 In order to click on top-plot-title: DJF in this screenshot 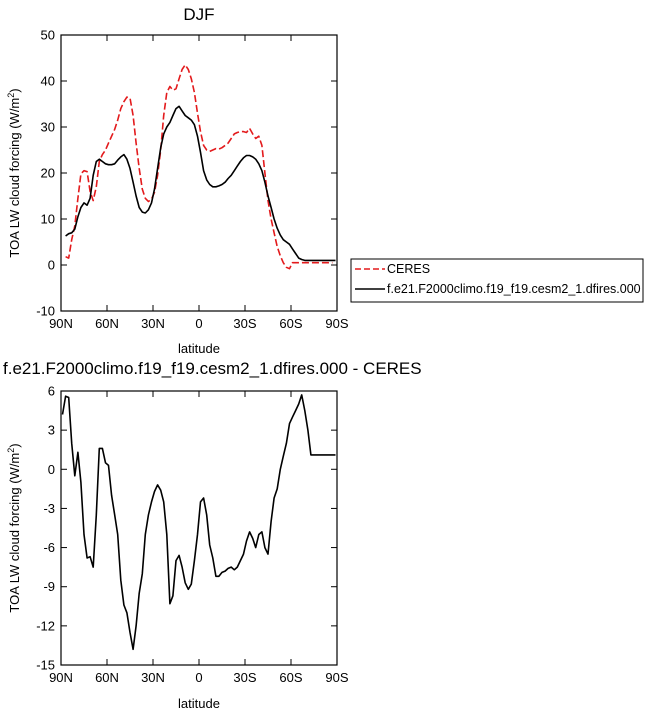, I will do `click(198, 14)`.